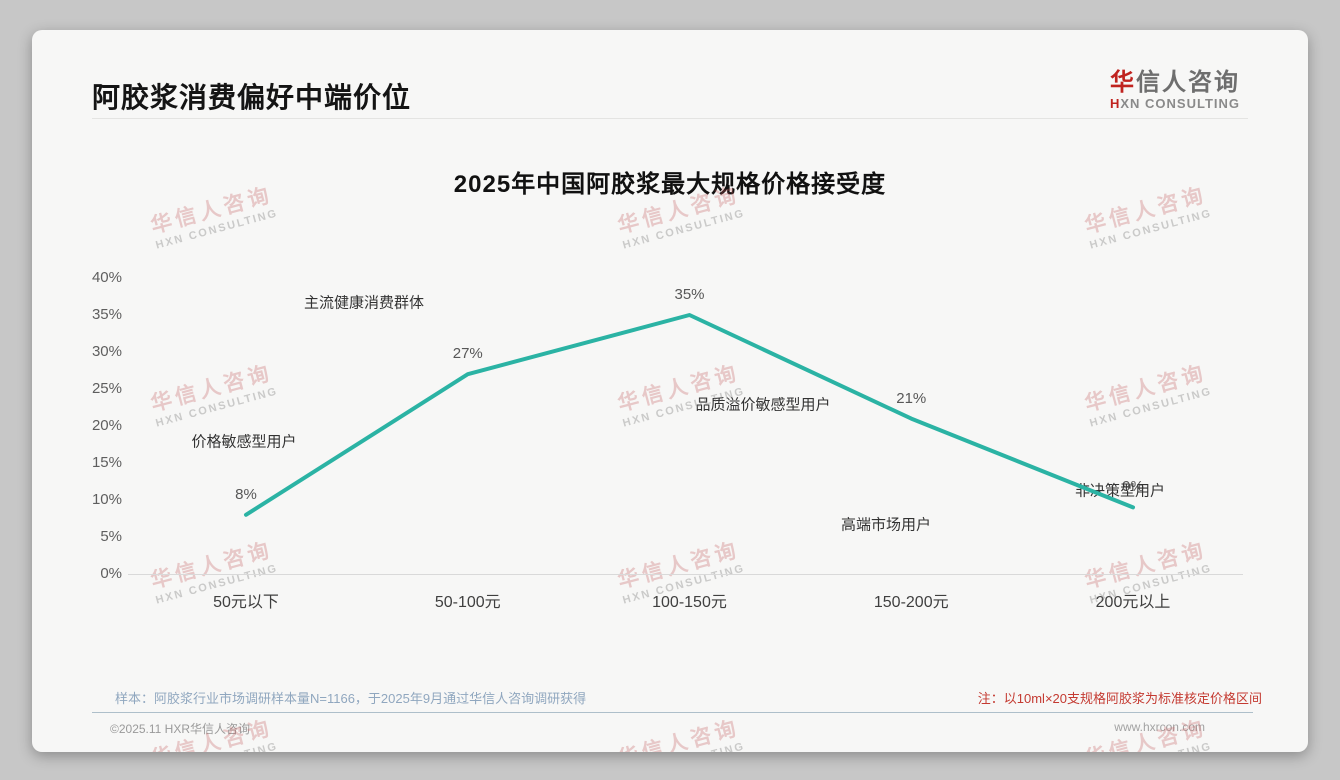  Describe the element at coordinates (467, 354) in the screenshot. I see `data-point-label: 27%` at that location.